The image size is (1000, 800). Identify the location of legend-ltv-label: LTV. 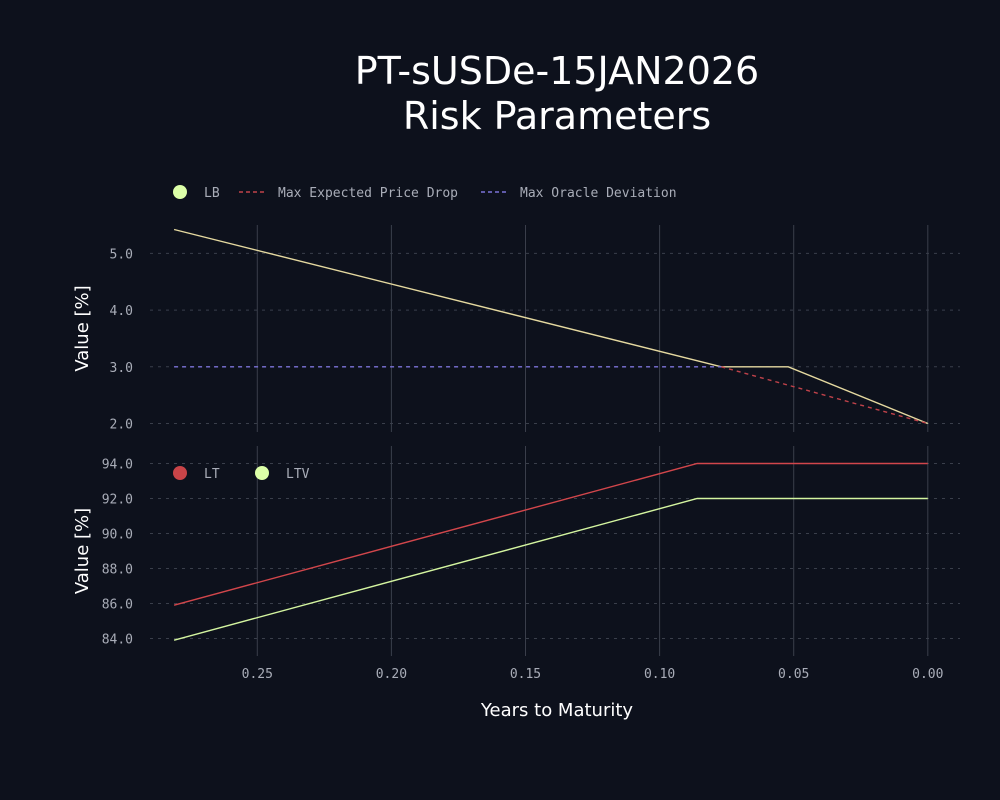
(298, 474).